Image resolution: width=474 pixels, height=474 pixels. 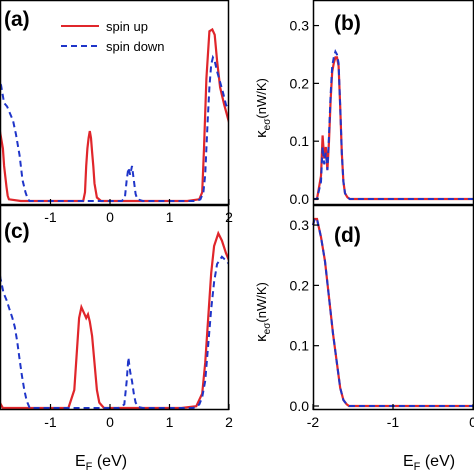 I want to click on x-axis-label-left: EF (eV), so click(x=101, y=463).